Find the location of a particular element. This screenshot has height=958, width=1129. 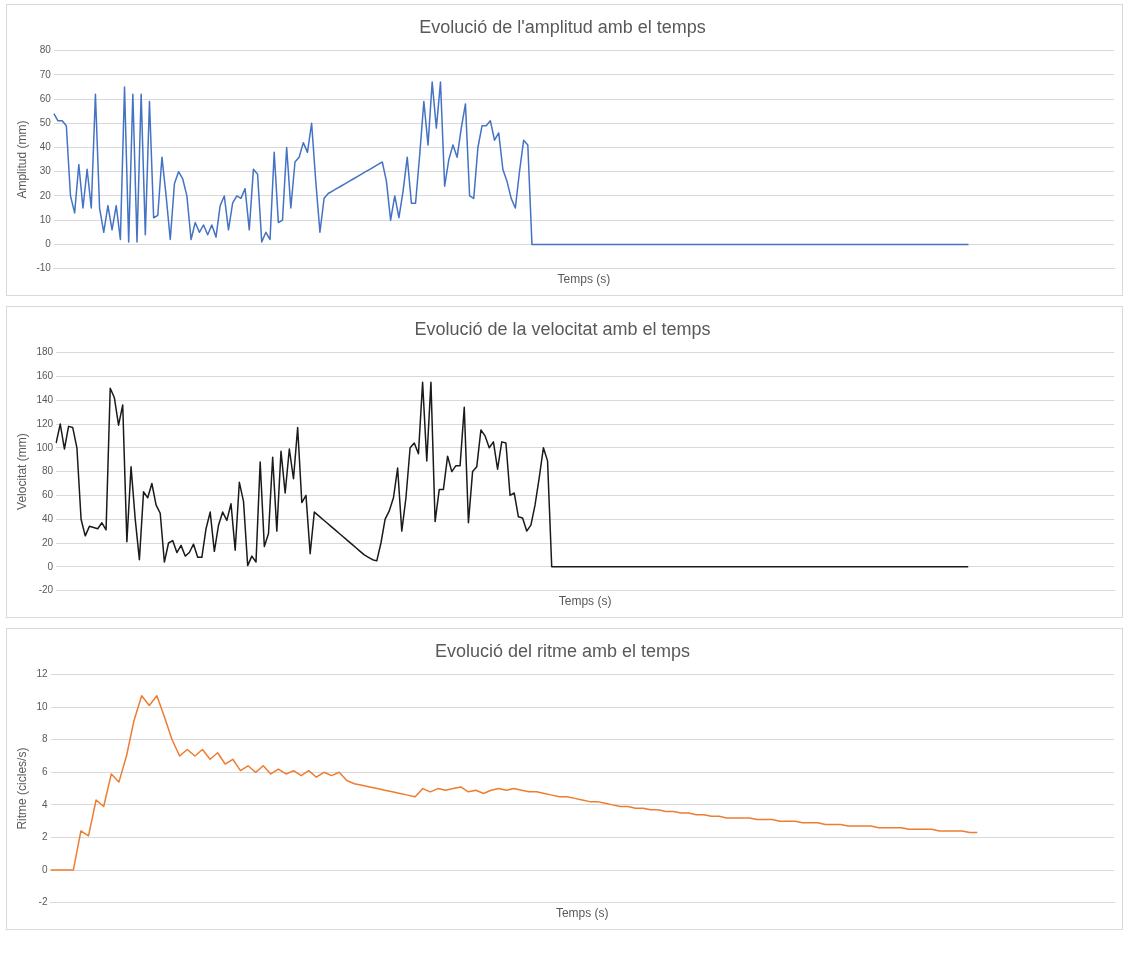

chart-title: Evolució del ritme amb el temps is located at coordinates (562, 650).